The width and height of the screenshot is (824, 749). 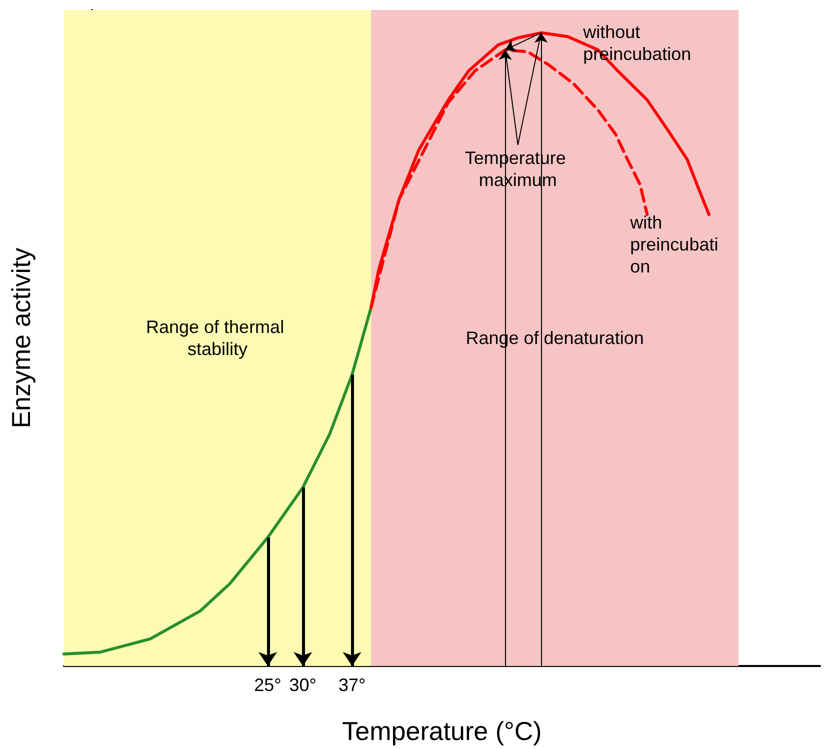 I want to click on series-label: with preincubation, so click(x=673, y=244).